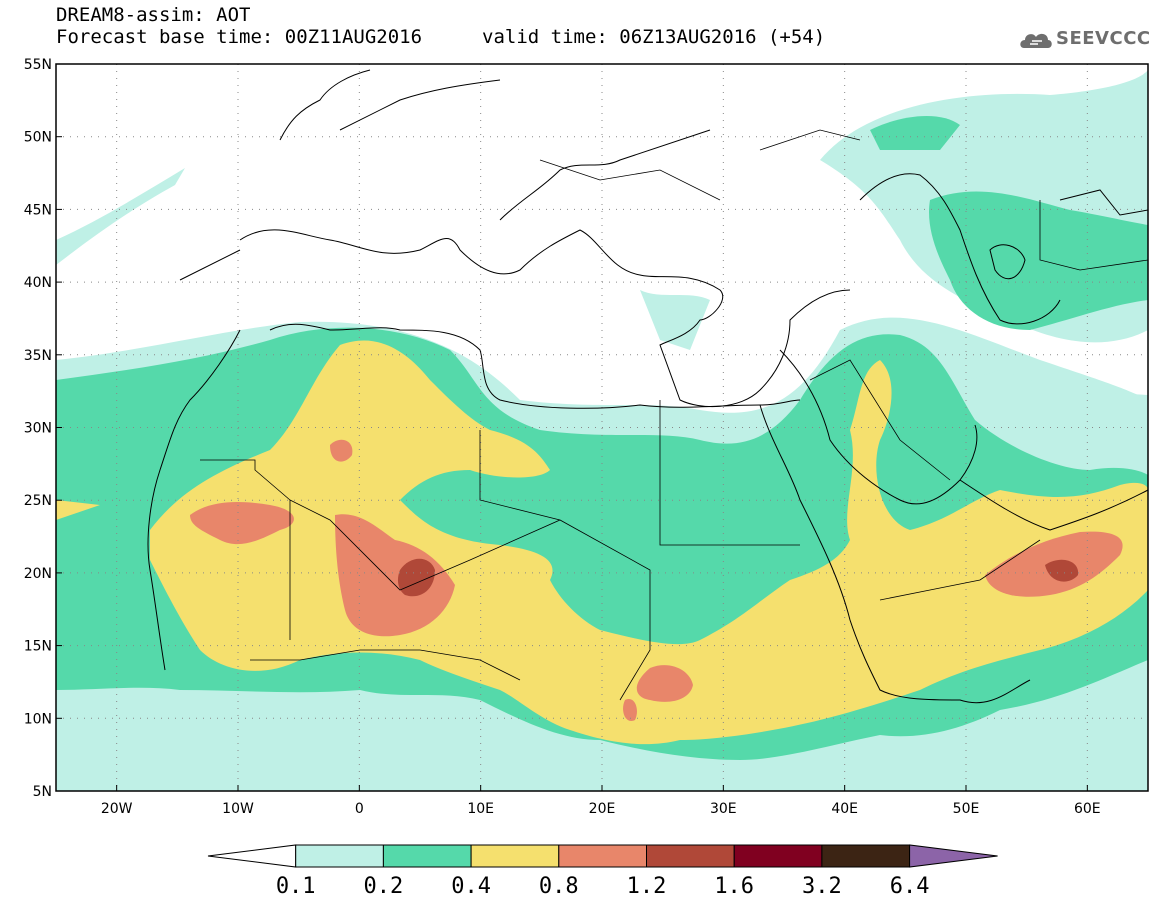  Describe the element at coordinates (38, 65) in the screenshot. I see `lat-tick-label: 55N` at that location.